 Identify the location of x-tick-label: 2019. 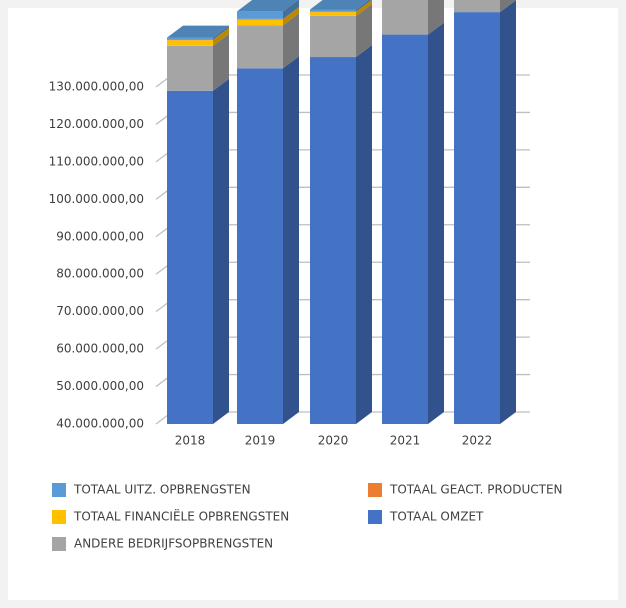
(260, 441).